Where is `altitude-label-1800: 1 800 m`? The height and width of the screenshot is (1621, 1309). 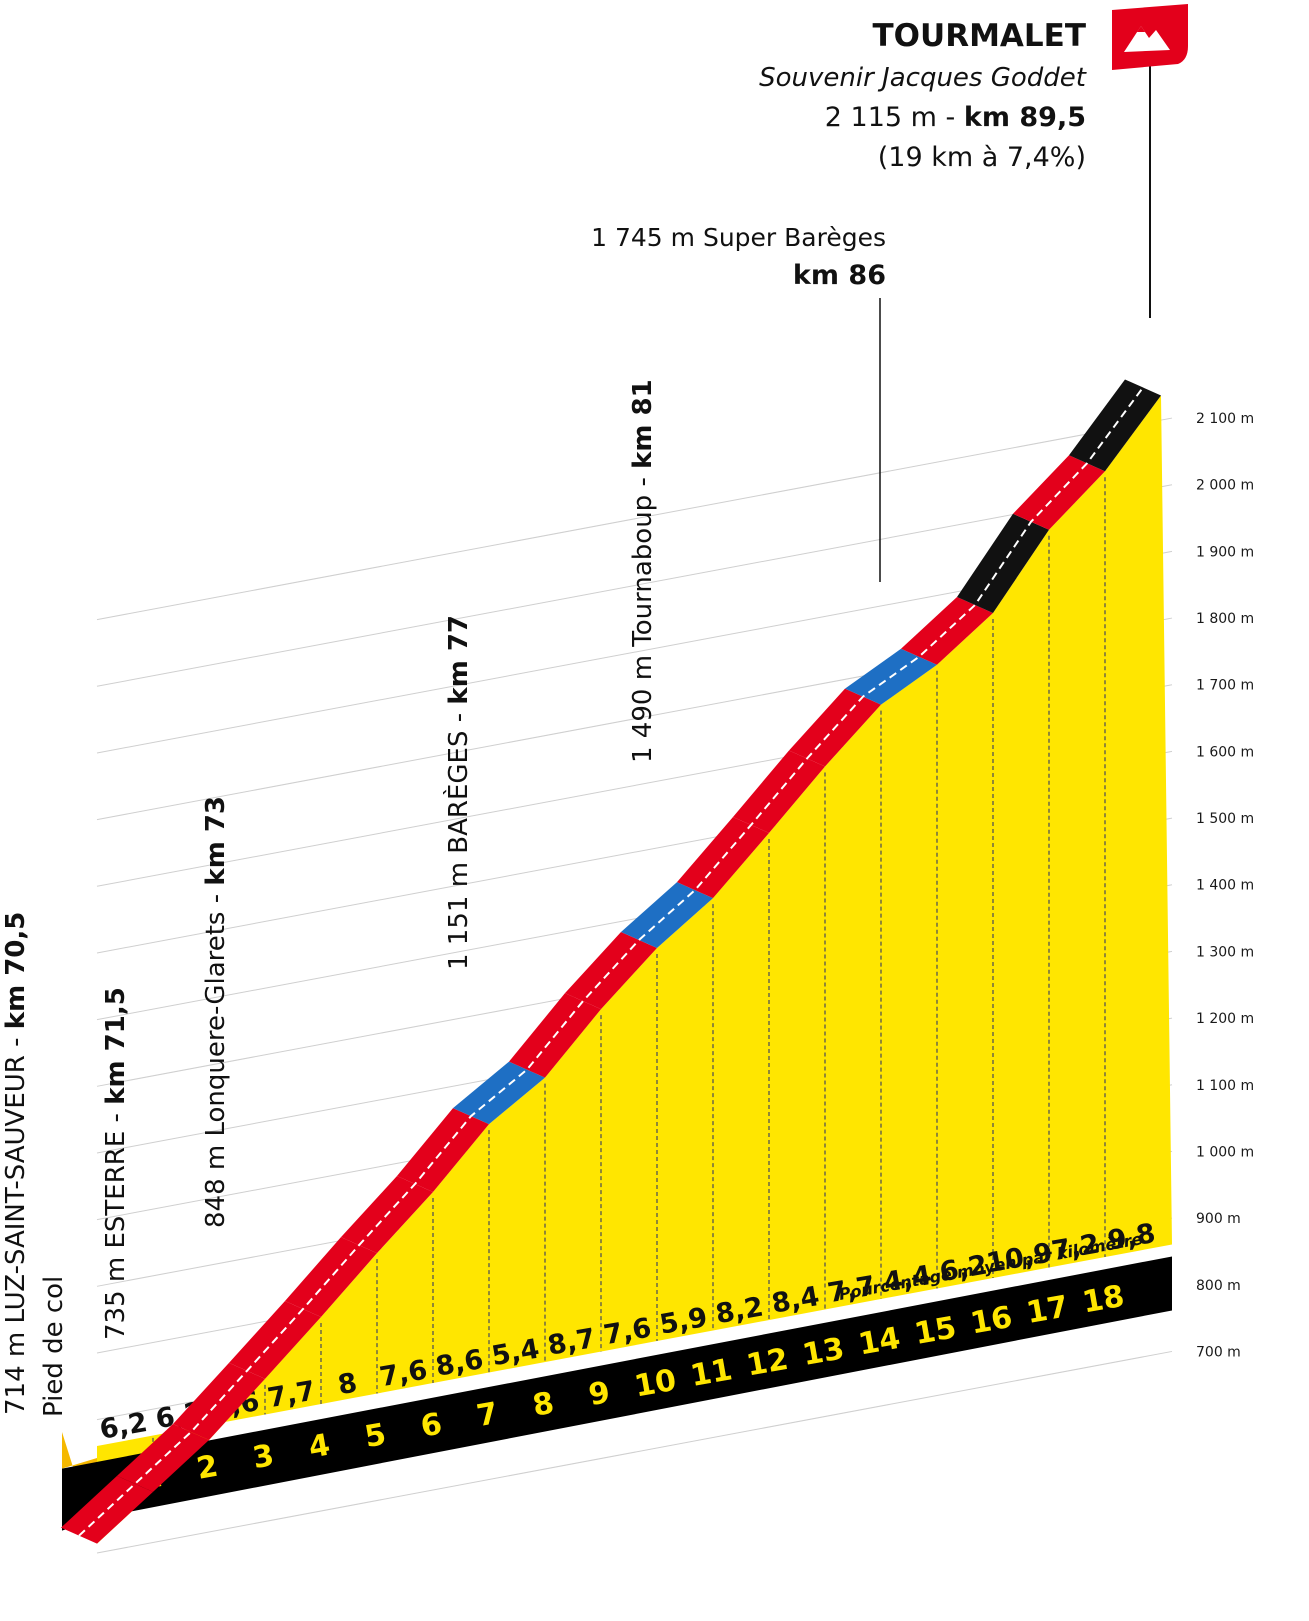
altitude-label-1800: 1 800 m is located at coordinates (1225, 619).